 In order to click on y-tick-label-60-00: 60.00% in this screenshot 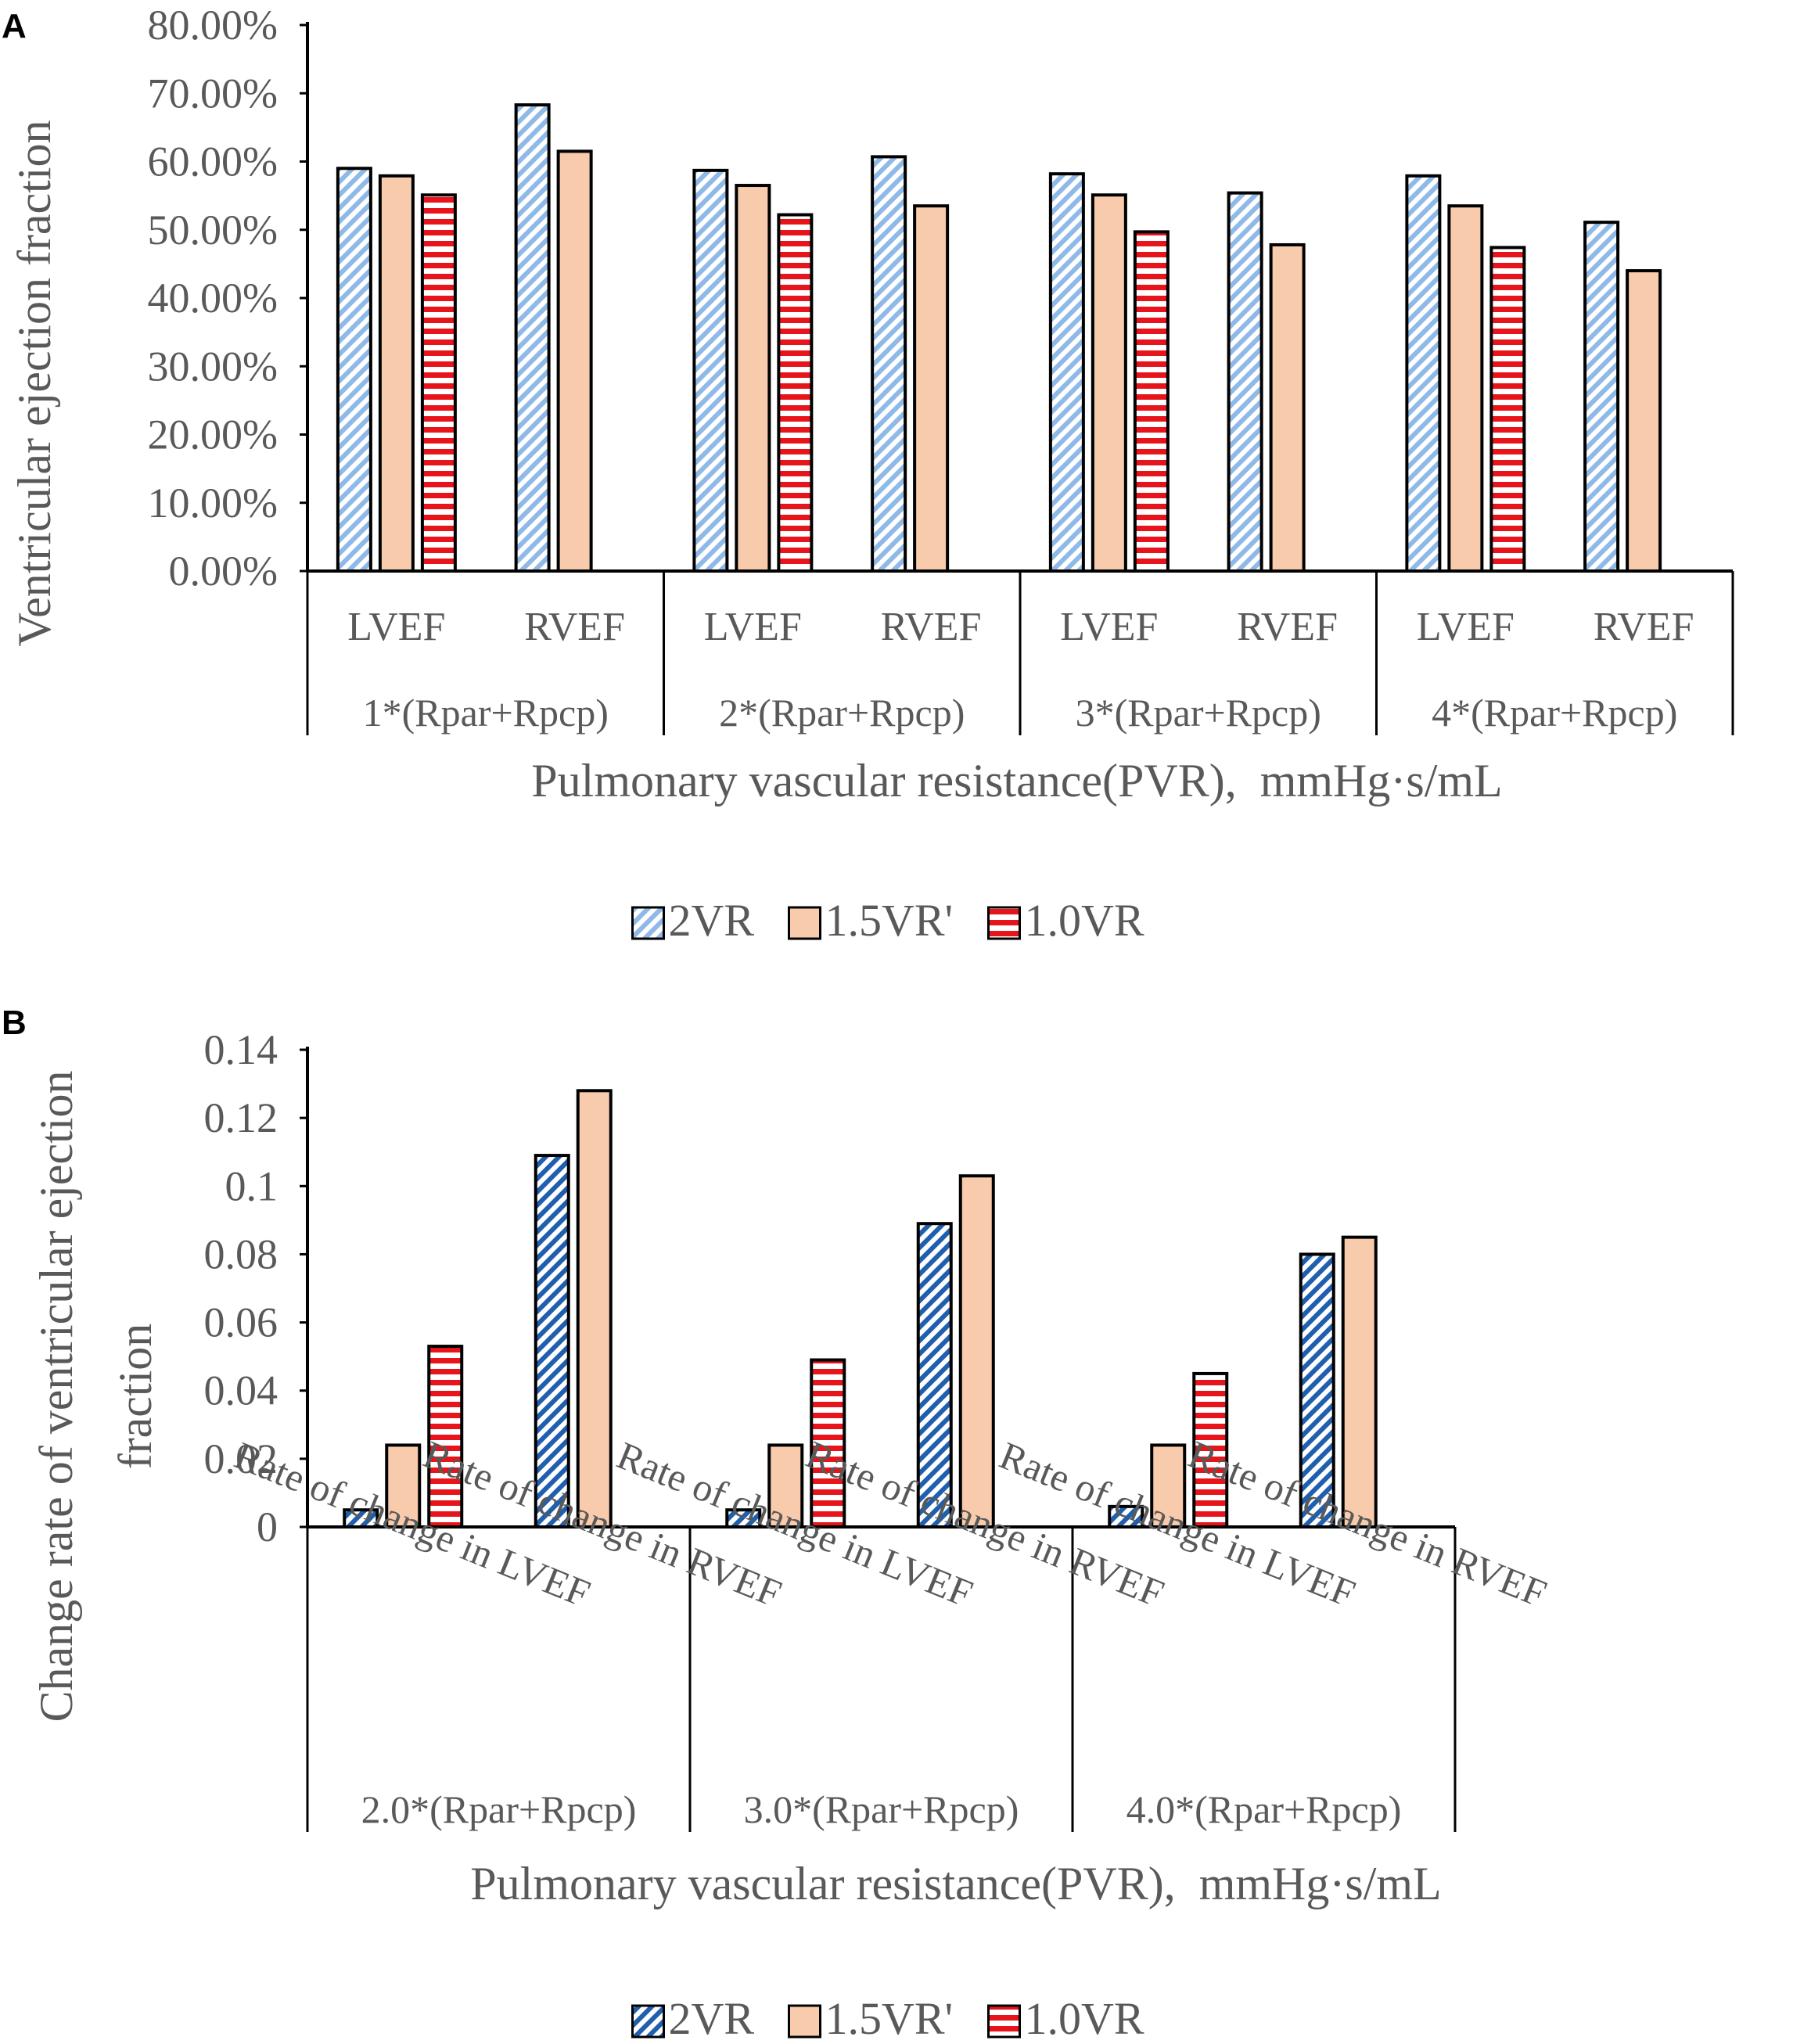, I will do `click(213, 161)`.